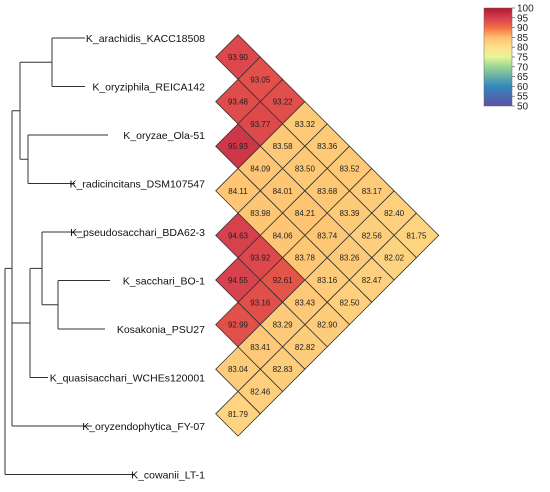 The image size is (550, 492). What do you see at coordinates (143, 427) in the screenshot?
I see `taxon-label: K_oryzendophytica_FY-07` at bounding box center [143, 427].